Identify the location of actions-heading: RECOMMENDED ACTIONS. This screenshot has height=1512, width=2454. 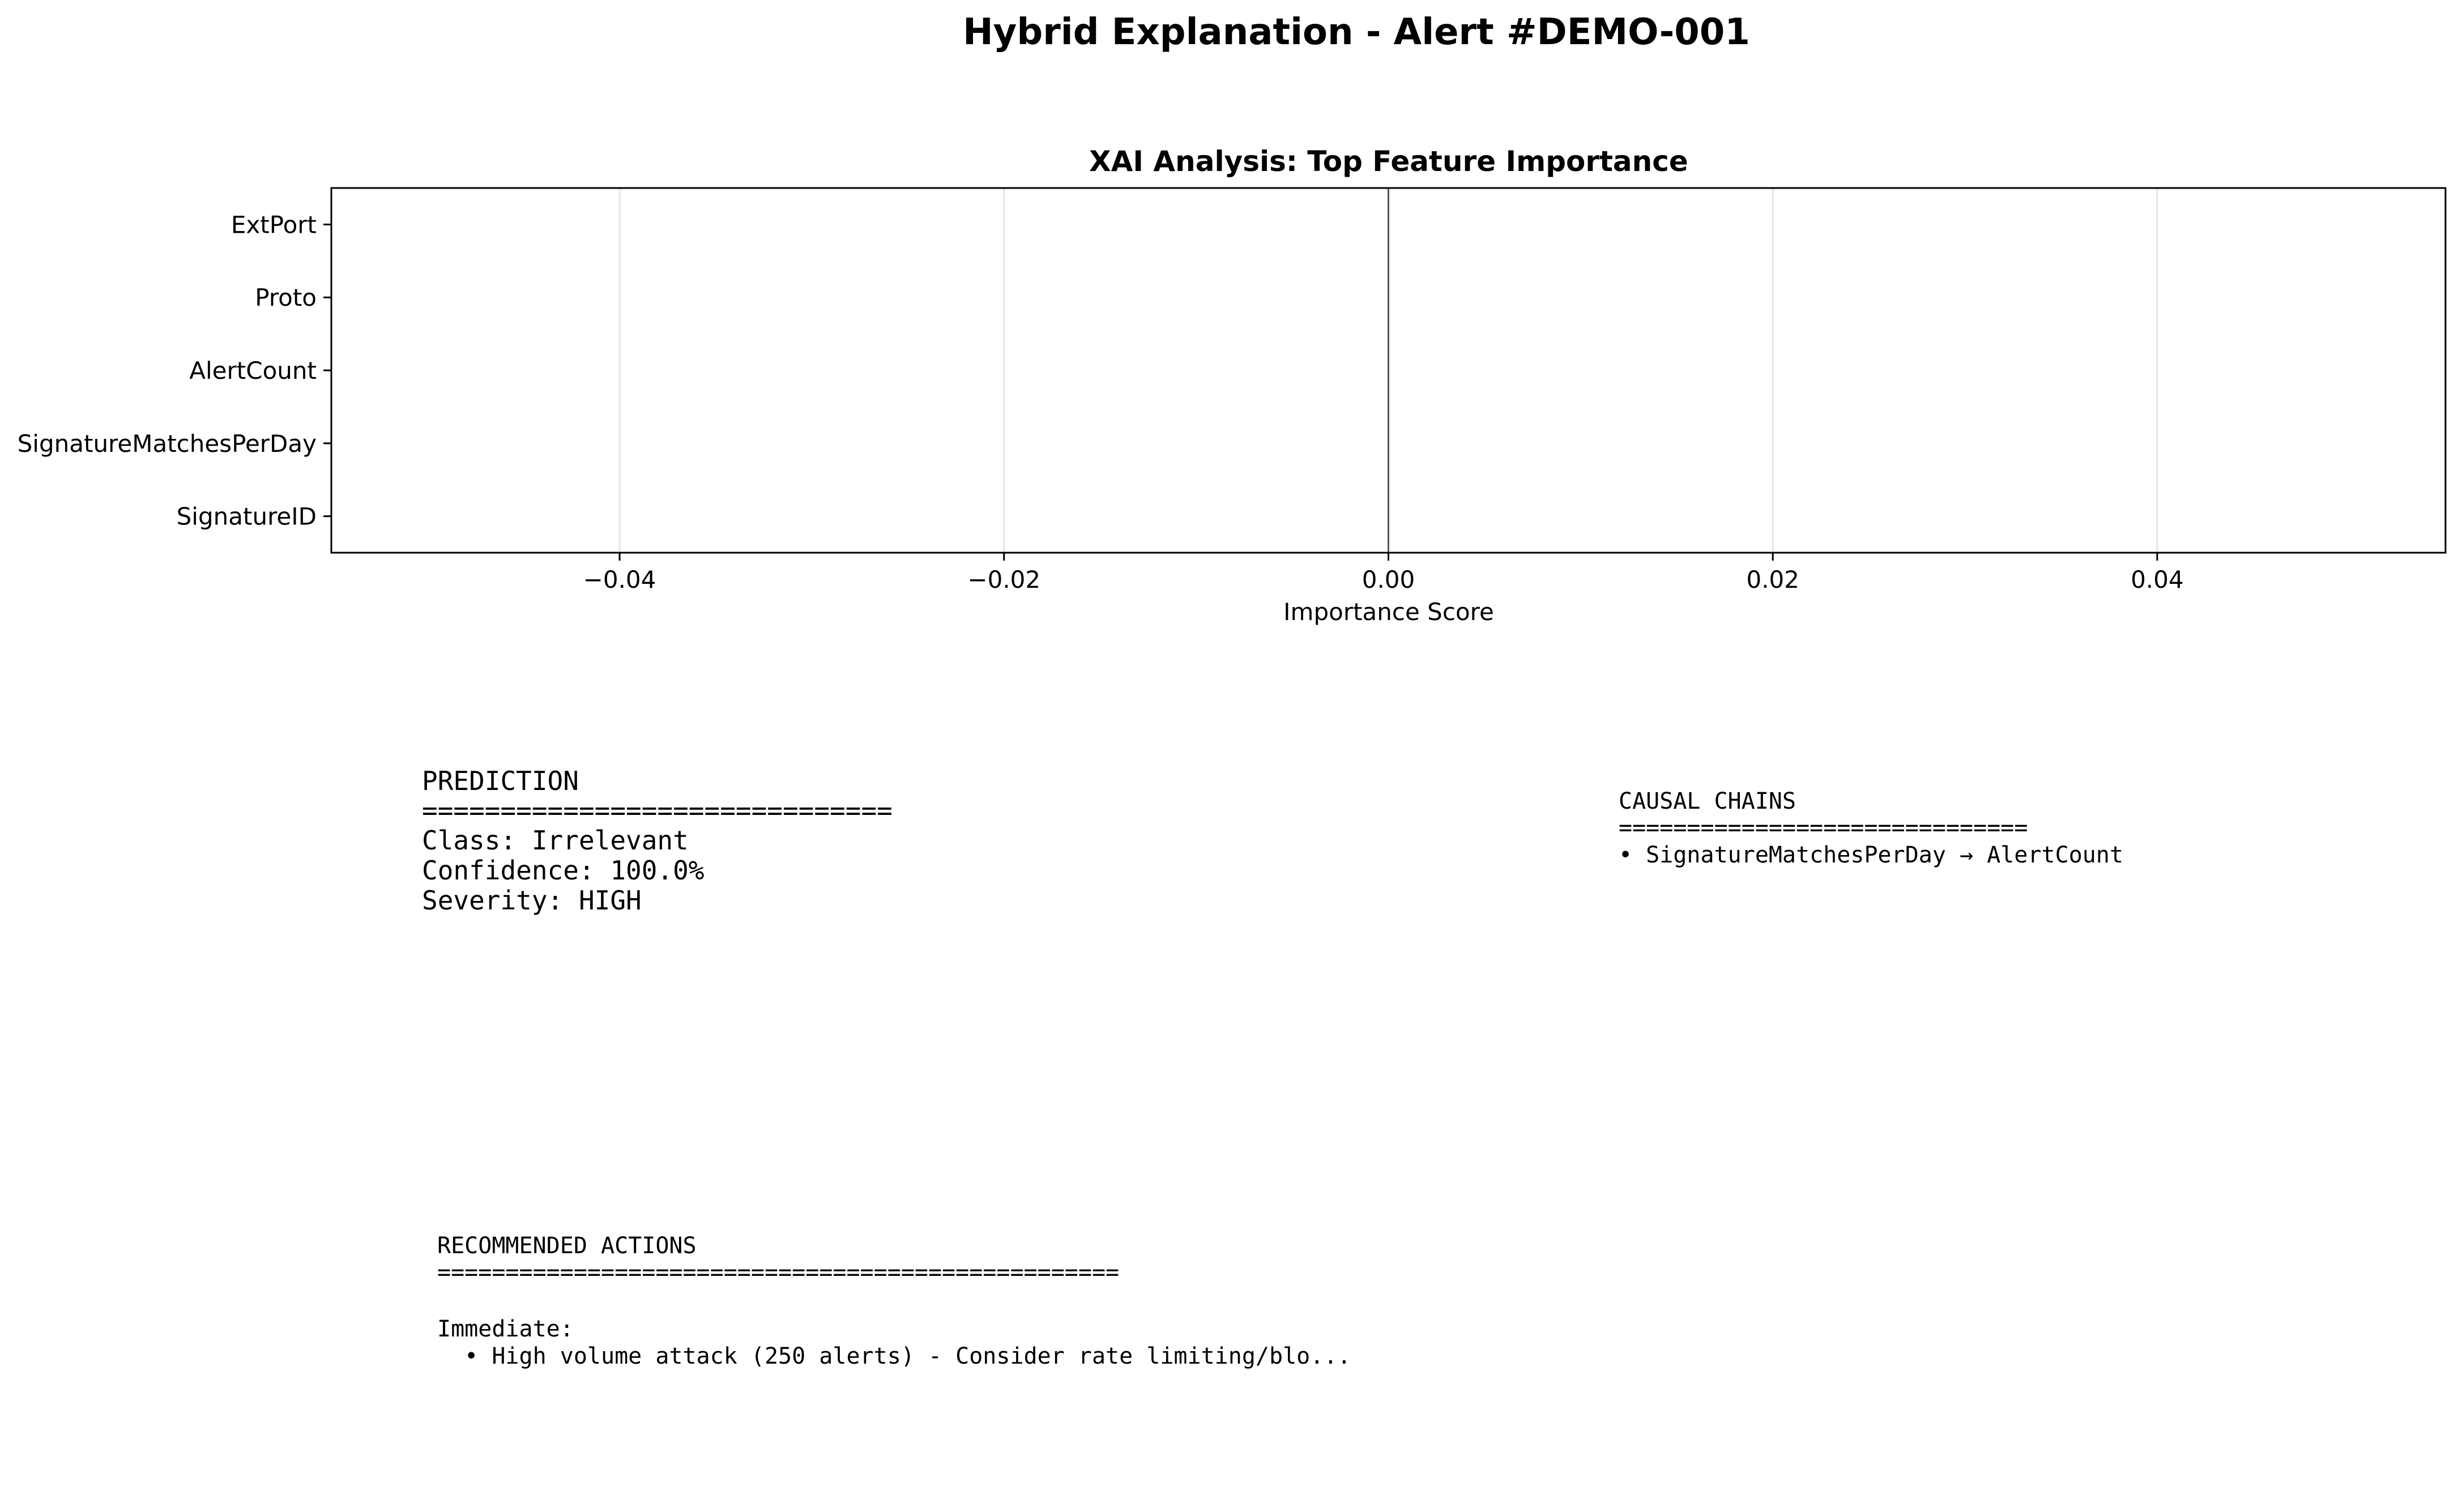
(567, 1246).